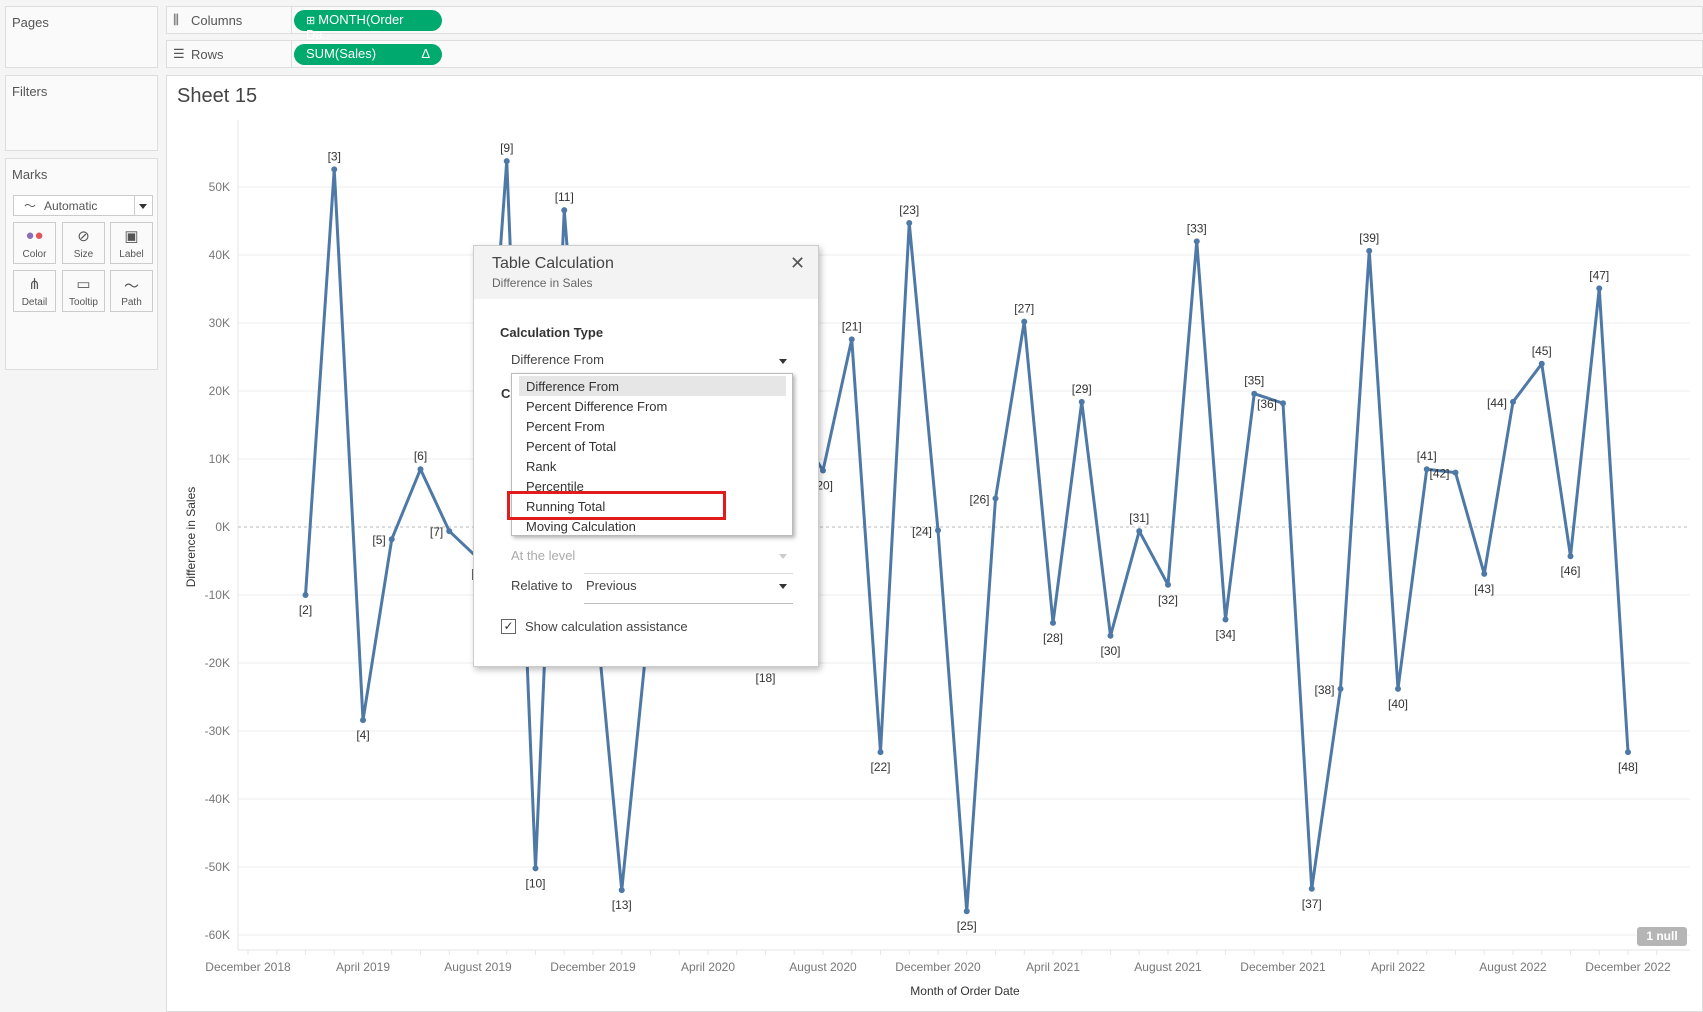 This screenshot has height=1012, width=1703. I want to click on data-label: [32], so click(1168, 600).